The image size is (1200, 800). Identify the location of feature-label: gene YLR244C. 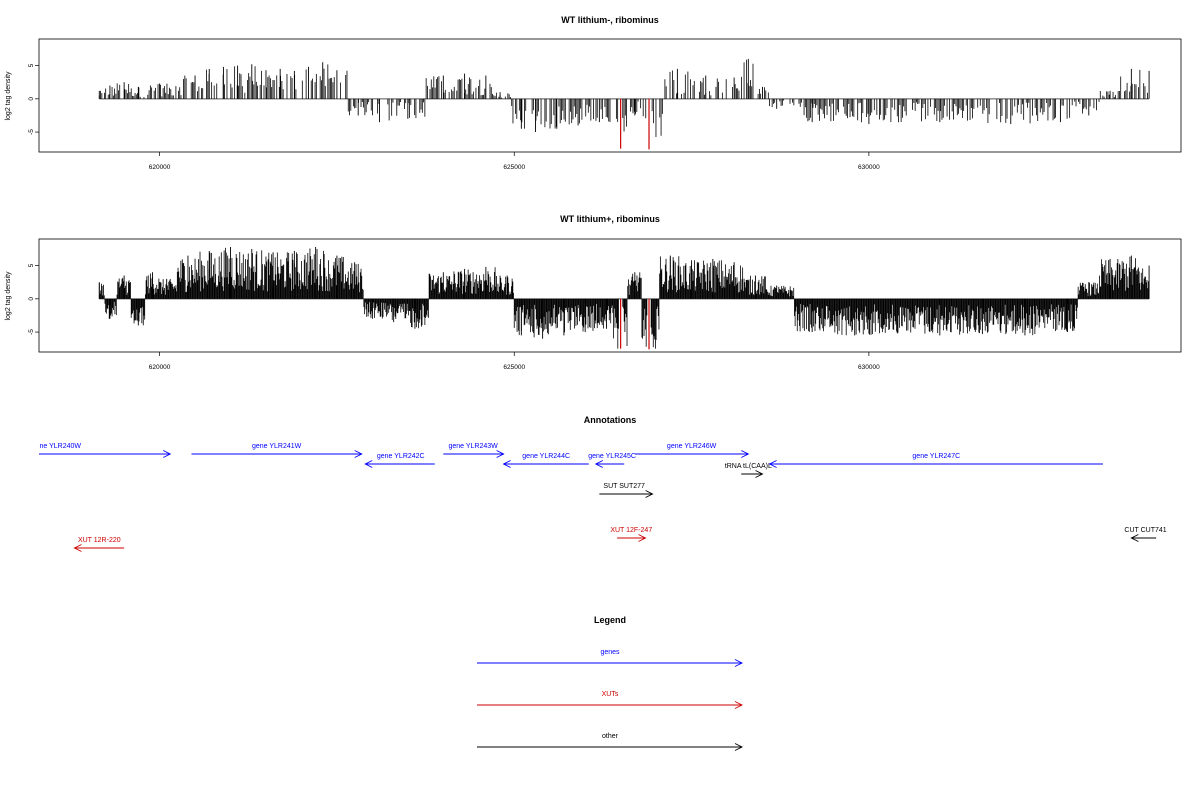
(546, 456).